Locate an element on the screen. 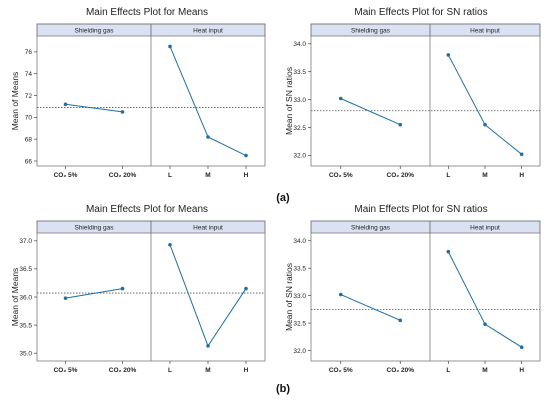 The height and width of the screenshot is (405, 550). caption-b: (b) is located at coordinates (283, 389).